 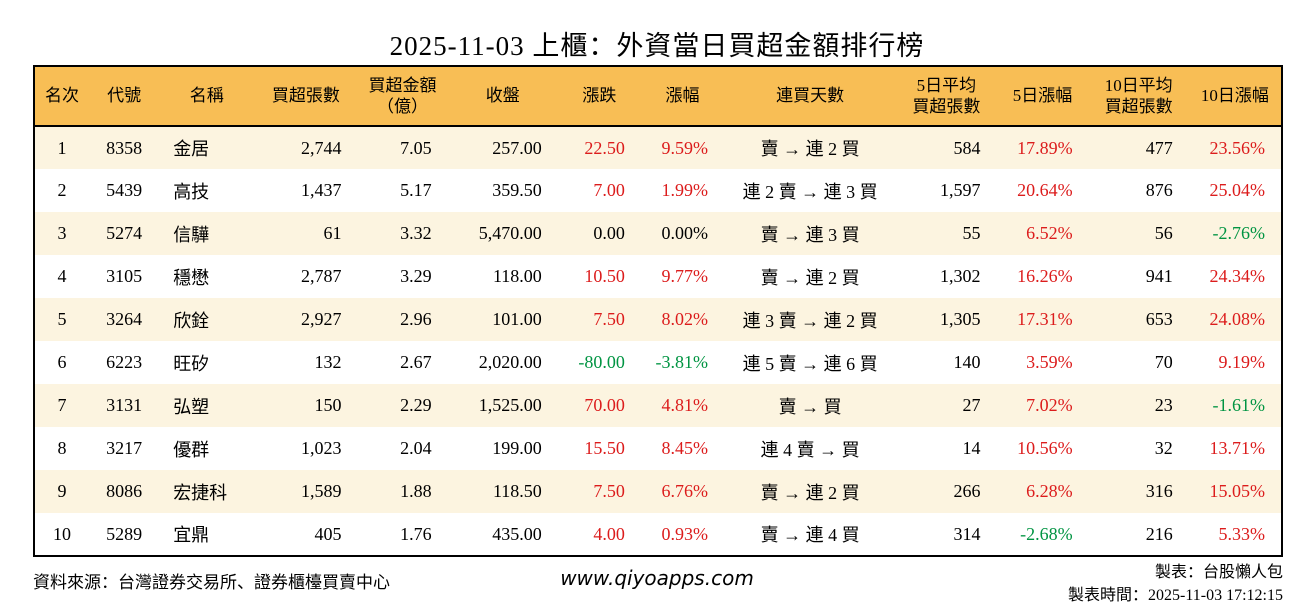 What do you see at coordinates (1042, 233) in the screenshot?
I see `cell-pct5: 6.52%` at bounding box center [1042, 233].